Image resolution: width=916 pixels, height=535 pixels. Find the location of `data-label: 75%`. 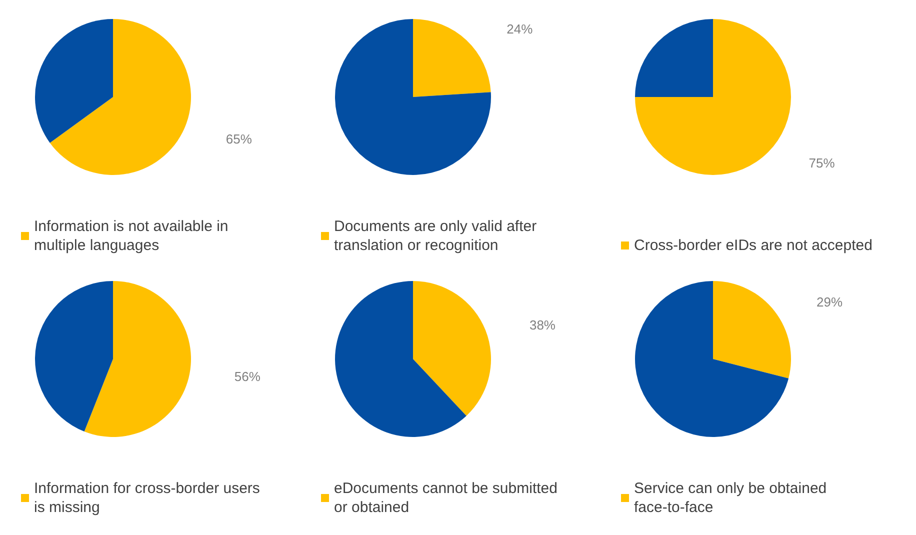

data-label: 75% is located at coordinates (822, 162).